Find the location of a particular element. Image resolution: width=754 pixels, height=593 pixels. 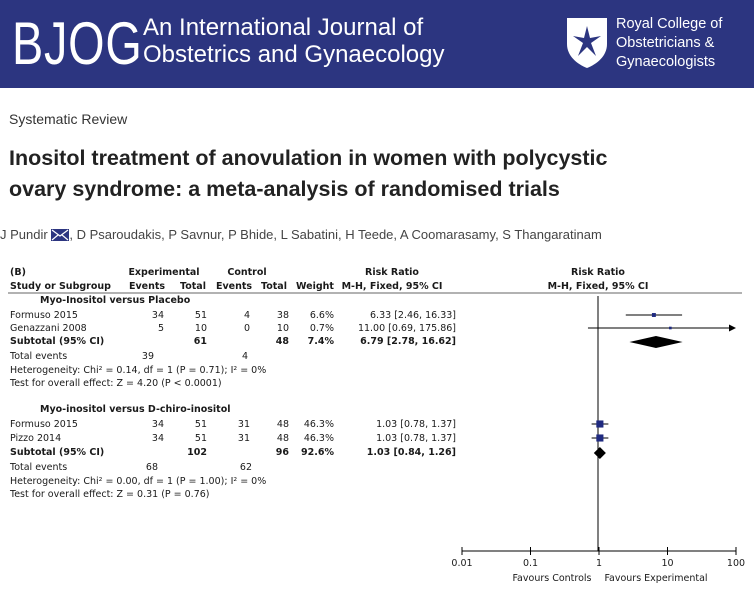

subtotal-diamond is located at coordinates (599, 453).